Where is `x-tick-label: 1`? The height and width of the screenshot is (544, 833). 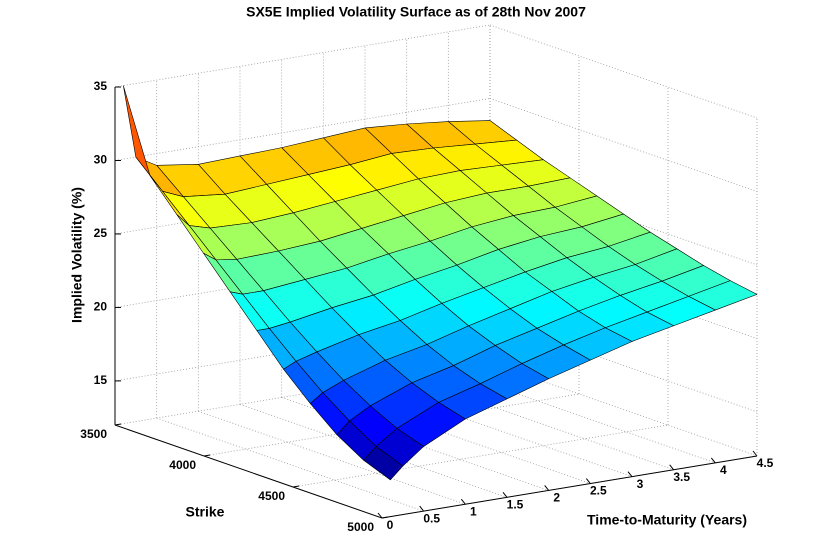
x-tick-label: 1 is located at coordinates (473, 511).